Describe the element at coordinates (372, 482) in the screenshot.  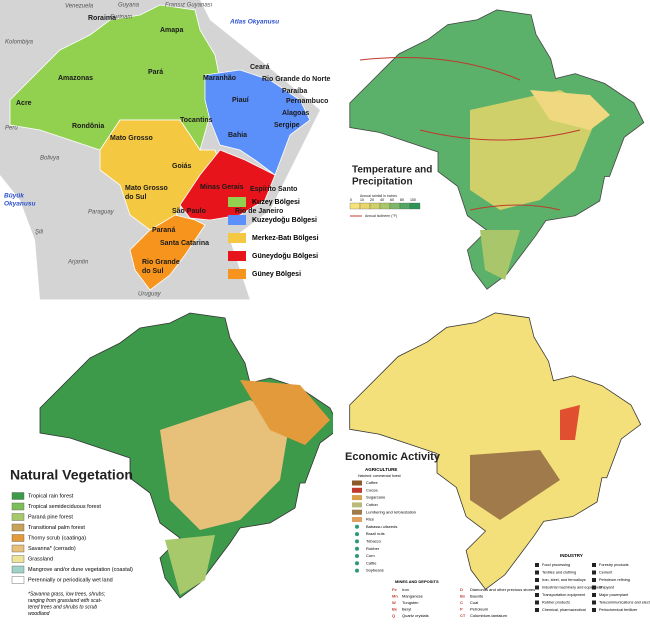
I see `legend-label: Coffee` at that location.